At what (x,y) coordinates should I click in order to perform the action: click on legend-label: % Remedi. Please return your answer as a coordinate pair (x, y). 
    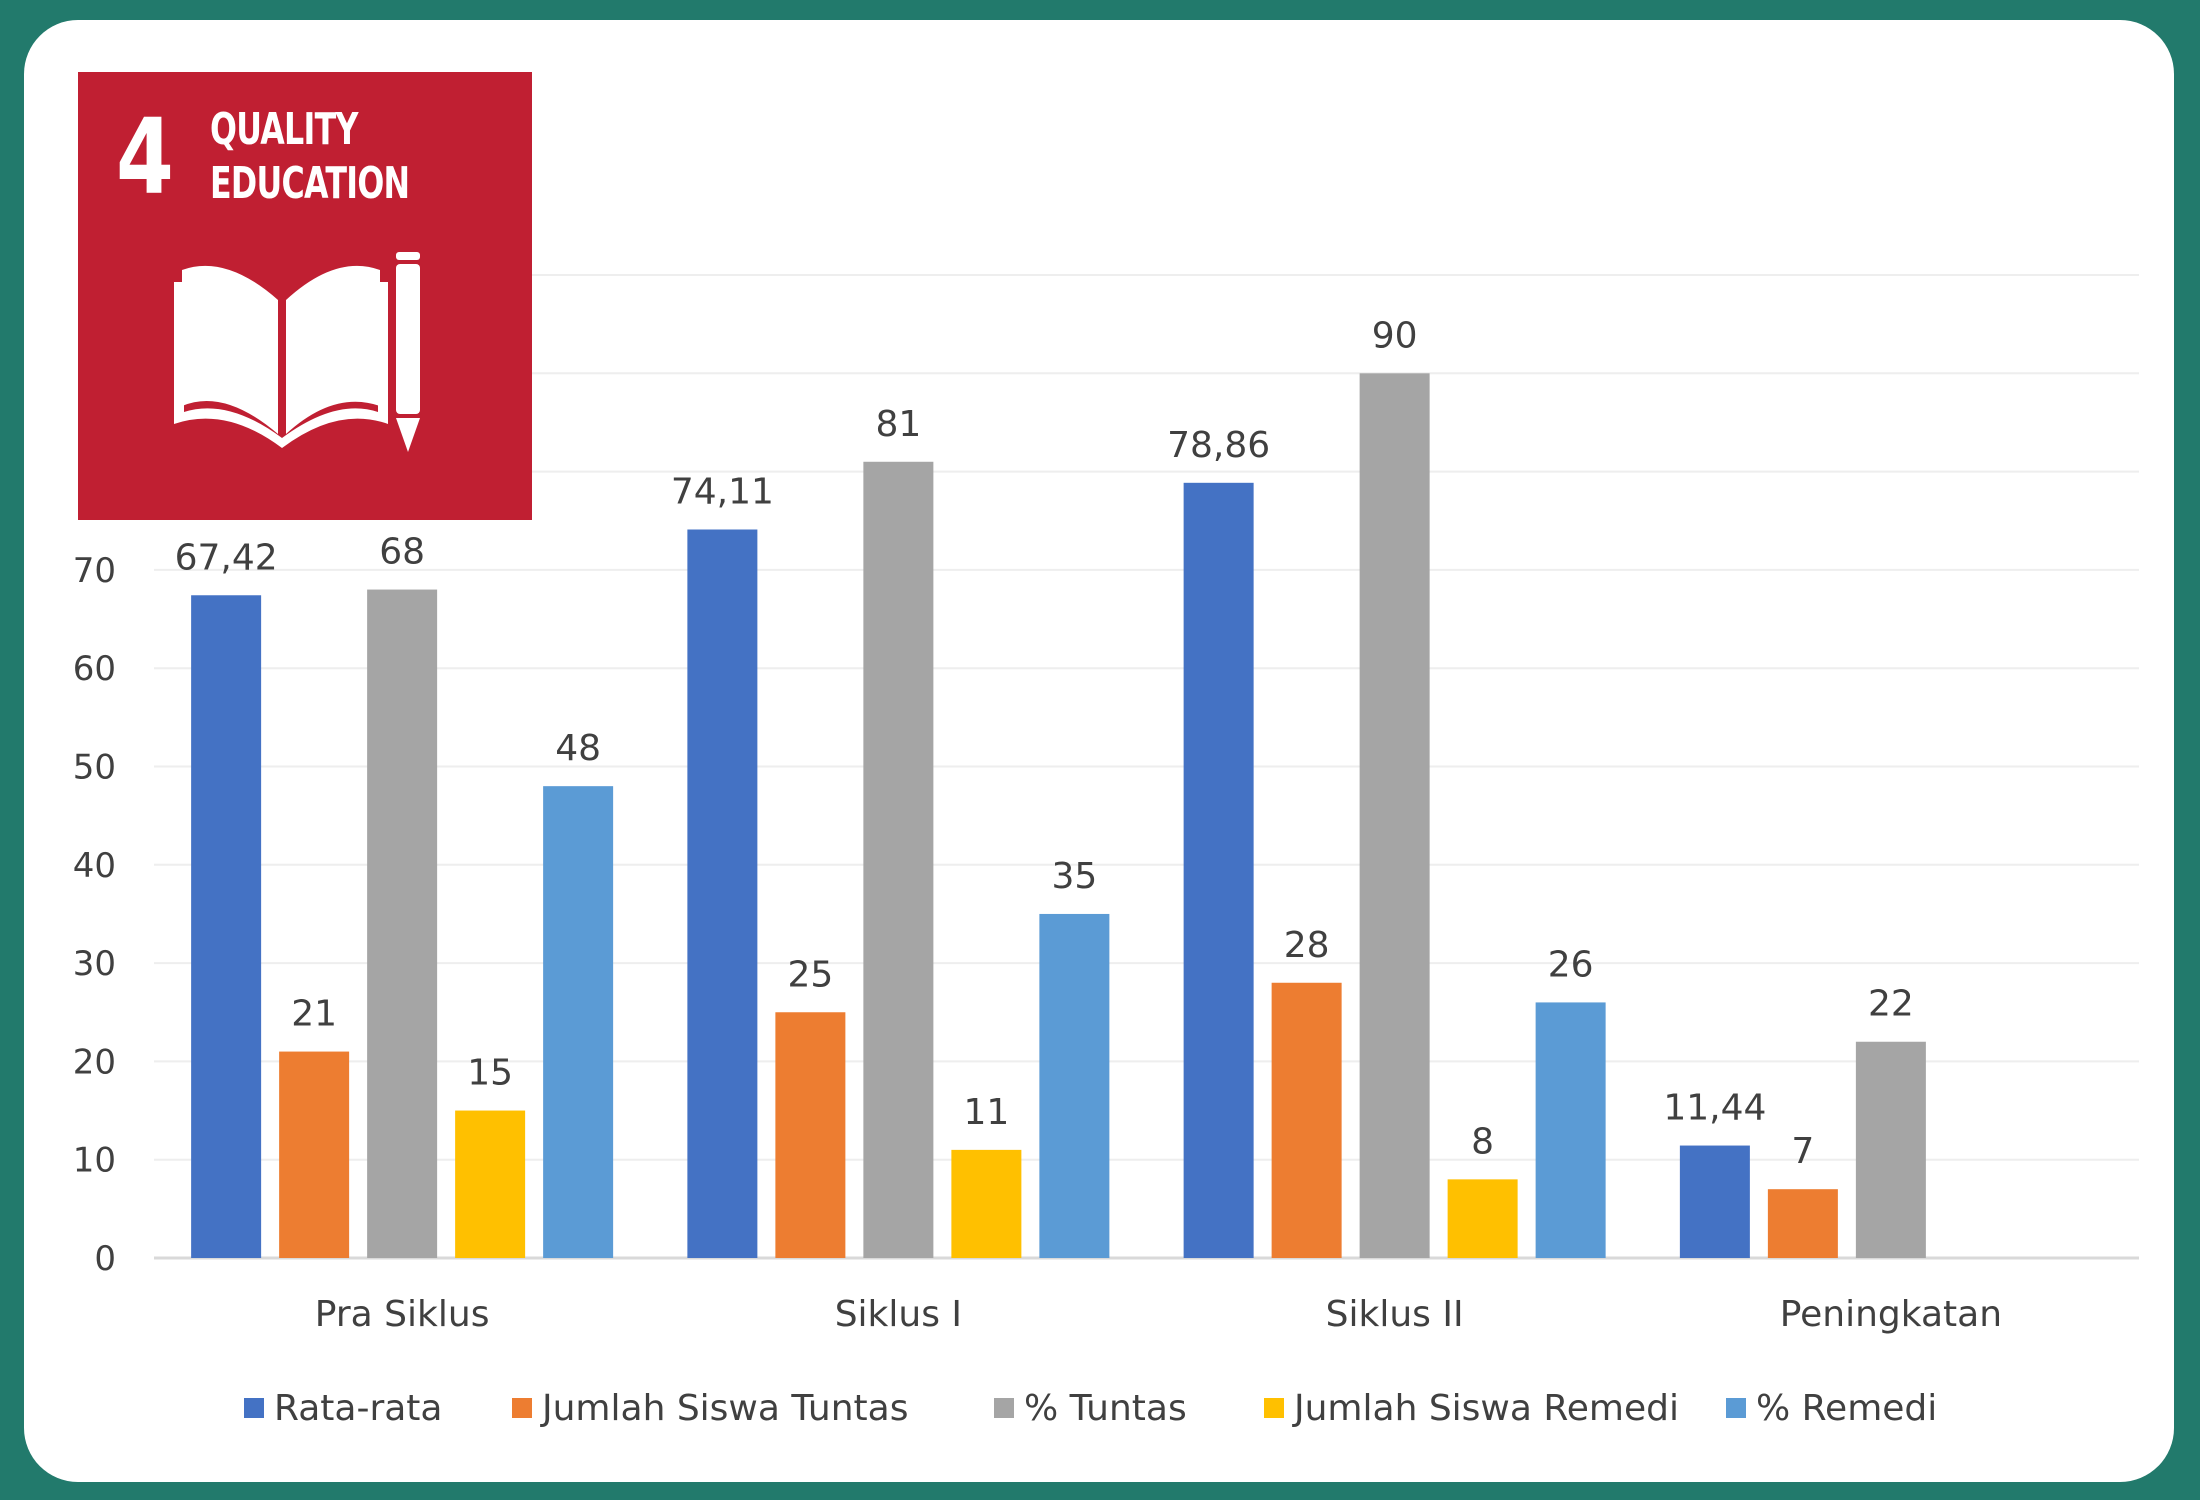
    Looking at the image, I should click on (1846, 1408).